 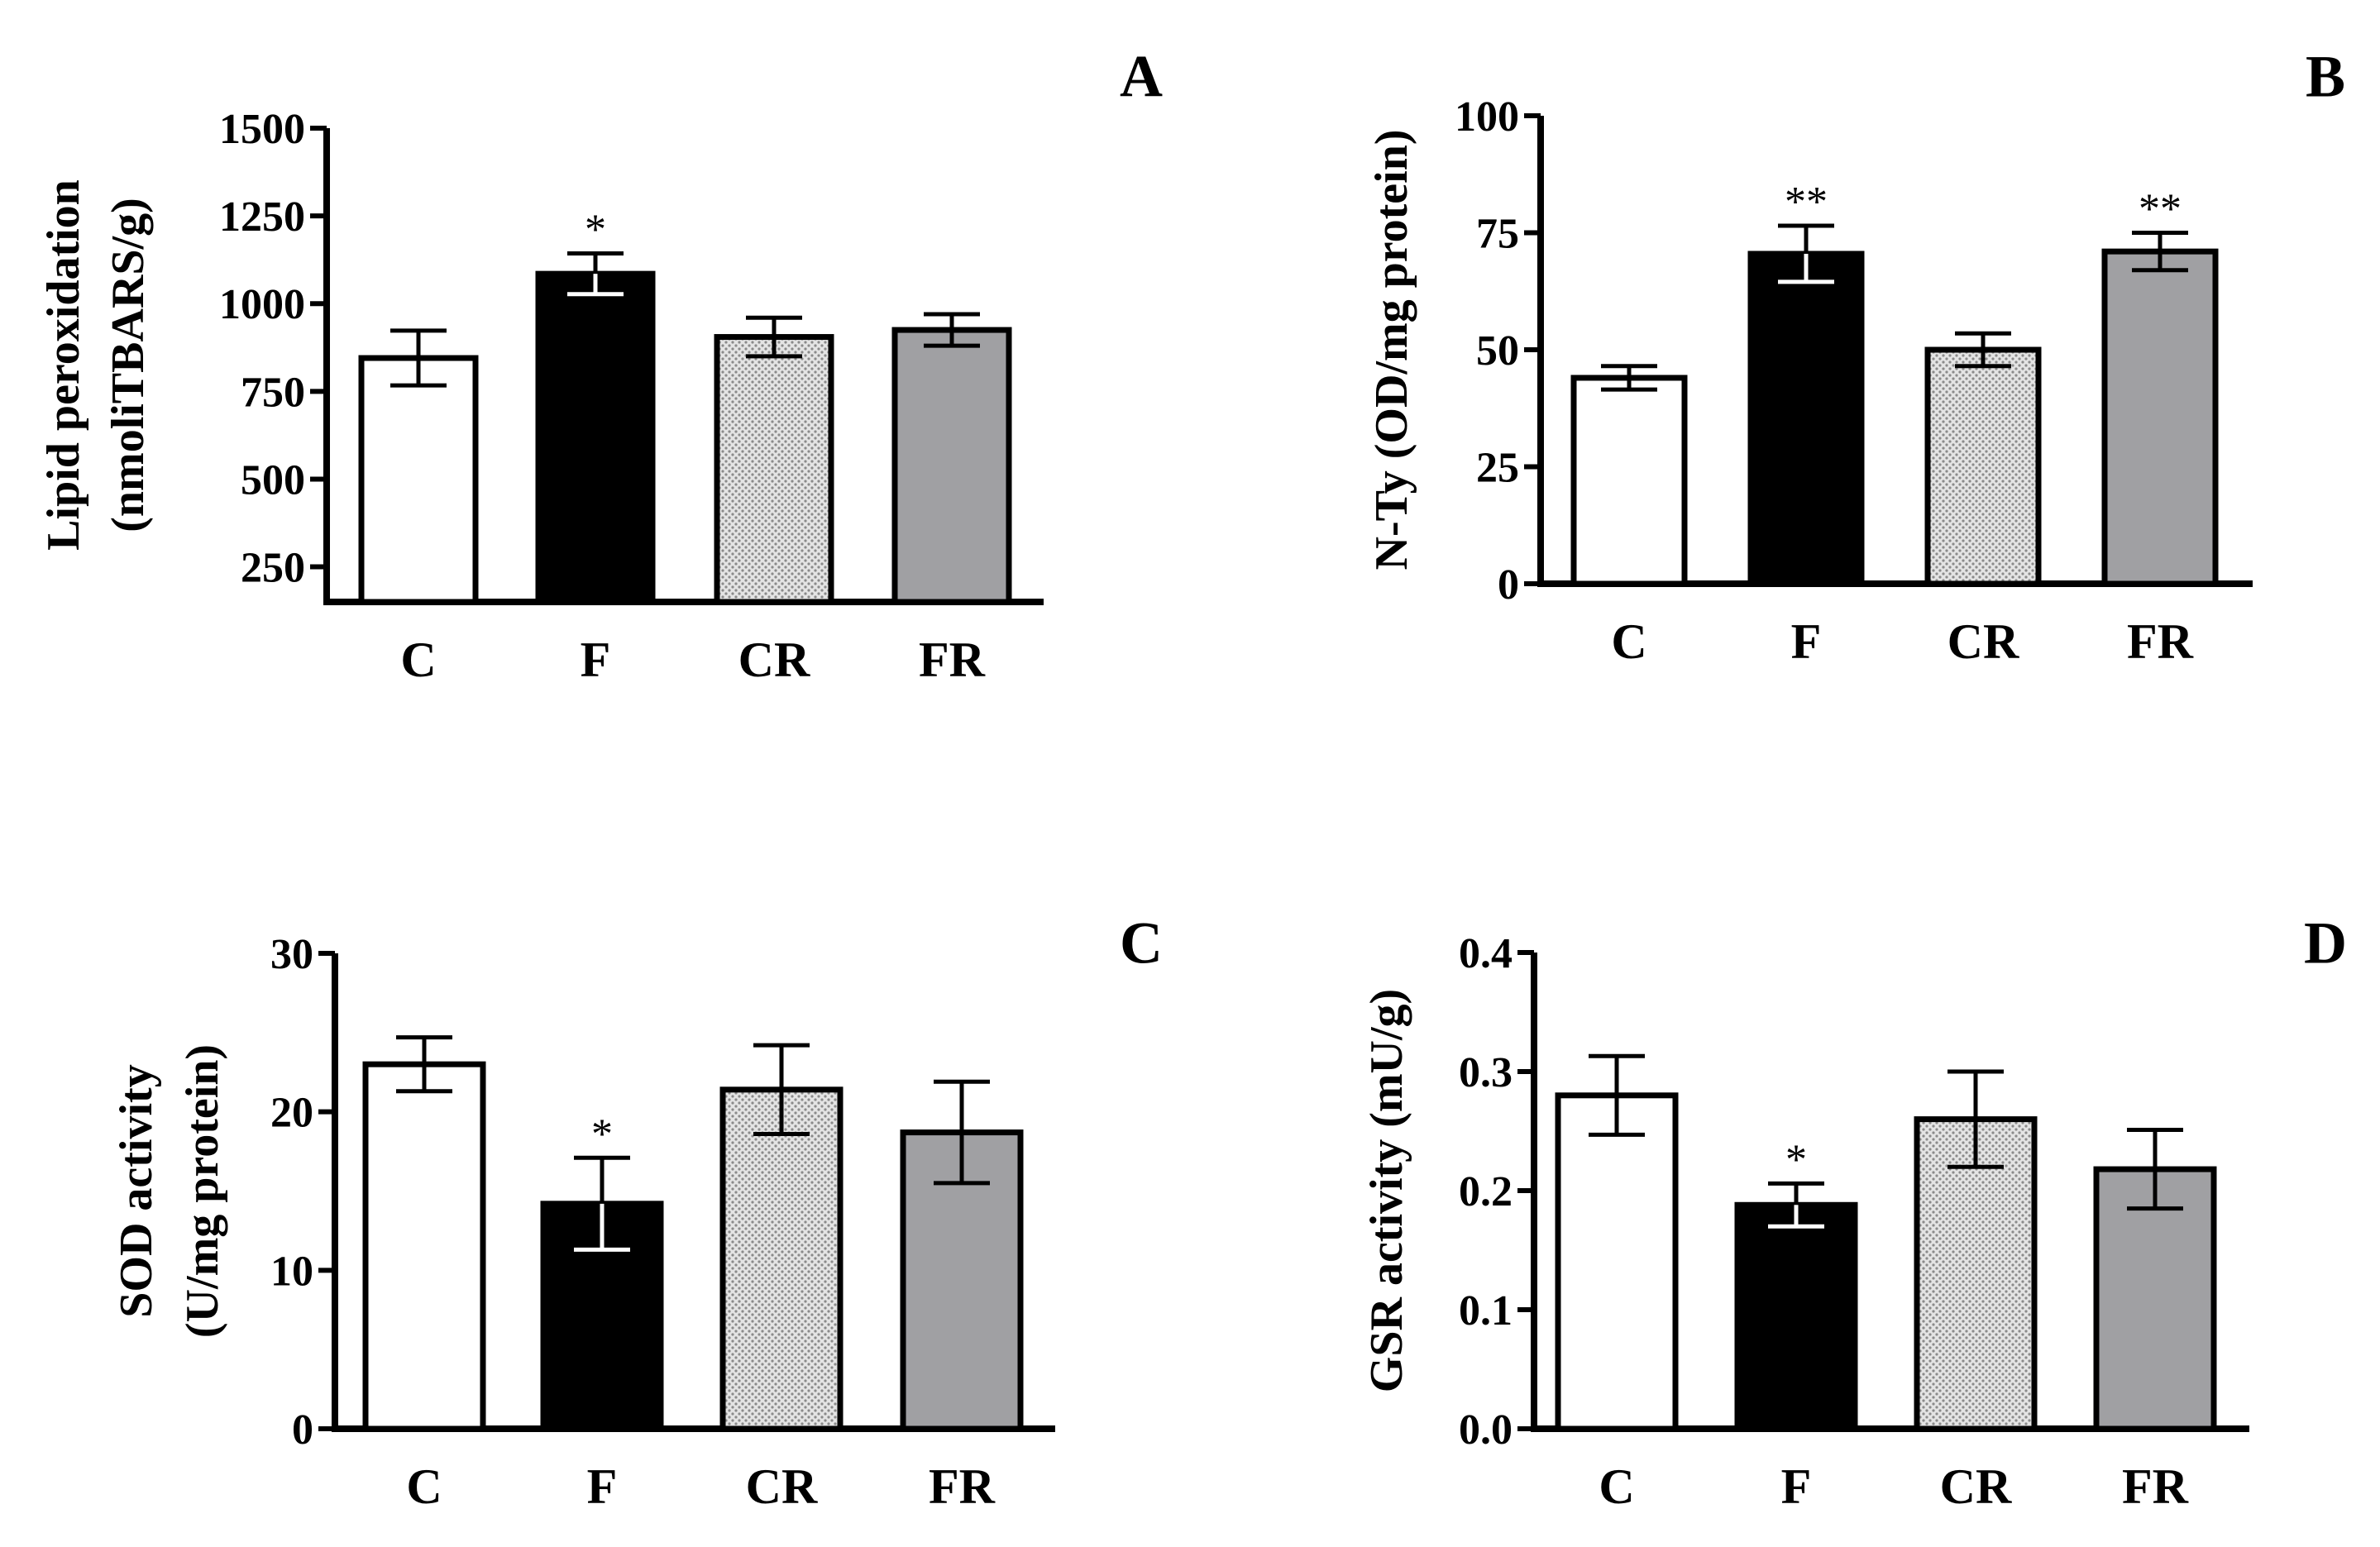 What do you see at coordinates (273, 480) in the screenshot?
I see `y-tick-label: 500` at bounding box center [273, 480].